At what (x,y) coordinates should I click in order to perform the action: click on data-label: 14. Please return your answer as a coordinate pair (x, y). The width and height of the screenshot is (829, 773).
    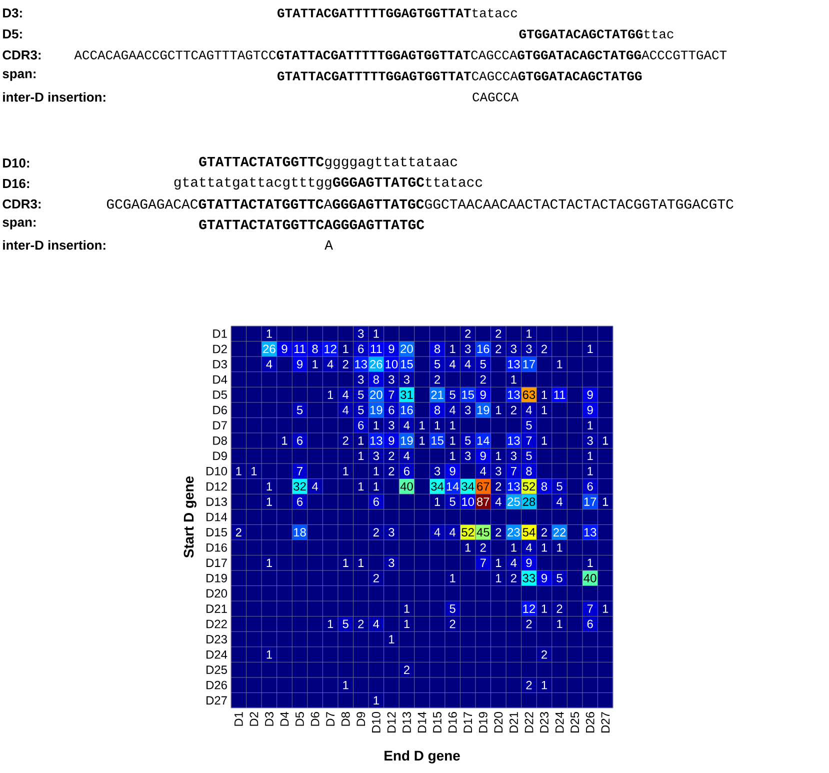
    Looking at the image, I should click on (483, 440).